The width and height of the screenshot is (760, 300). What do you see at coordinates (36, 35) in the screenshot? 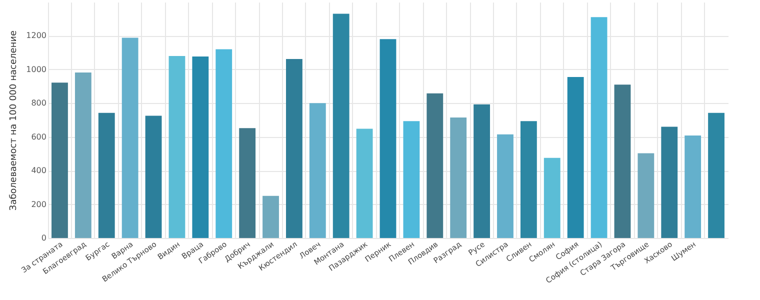
I see `y-tick-label: 1200` at bounding box center [36, 35].